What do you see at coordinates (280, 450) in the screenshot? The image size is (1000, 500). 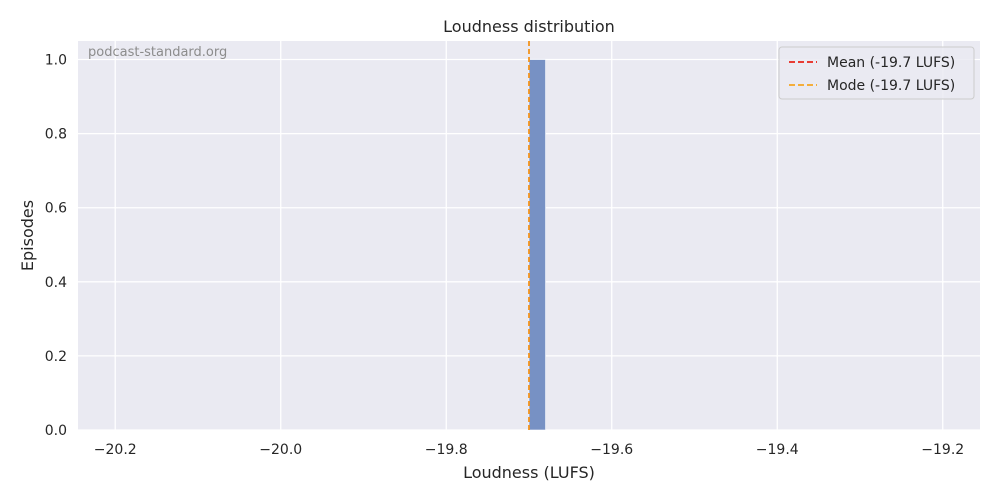 I see `x-tick-label: −20.0` at bounding box center [280, 450].